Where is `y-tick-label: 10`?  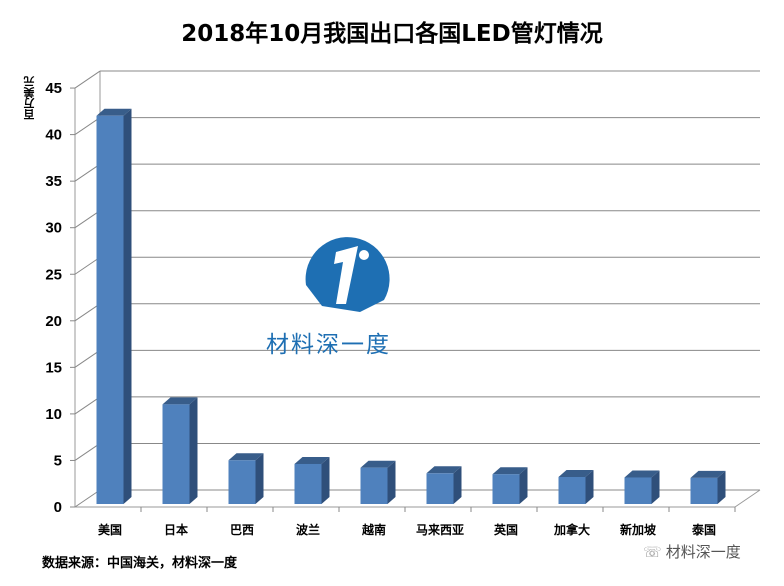
y-tick-label: 10 is located at coordinates (53, 414).